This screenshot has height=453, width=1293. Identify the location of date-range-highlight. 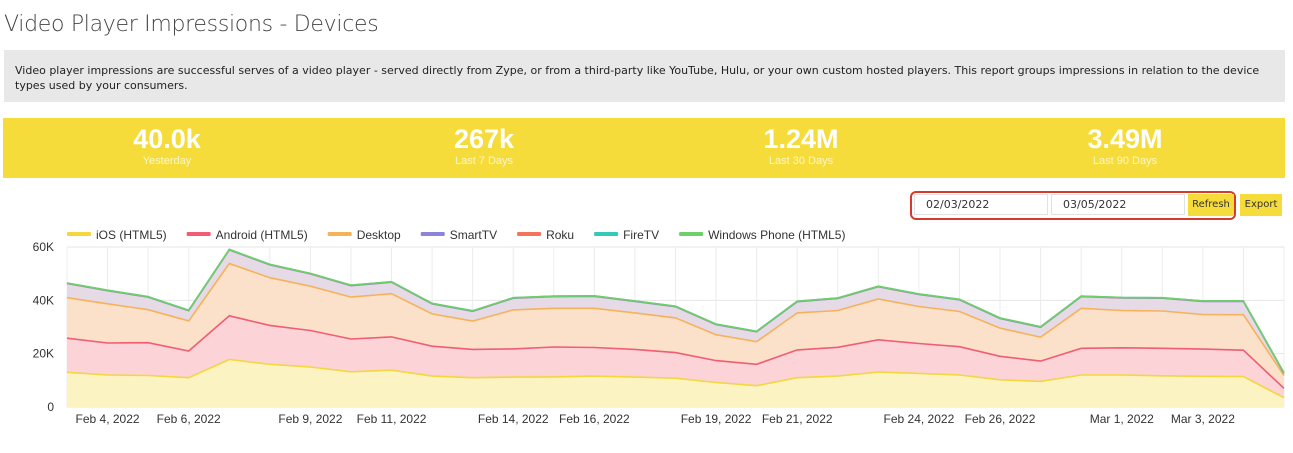
(1073, 205).